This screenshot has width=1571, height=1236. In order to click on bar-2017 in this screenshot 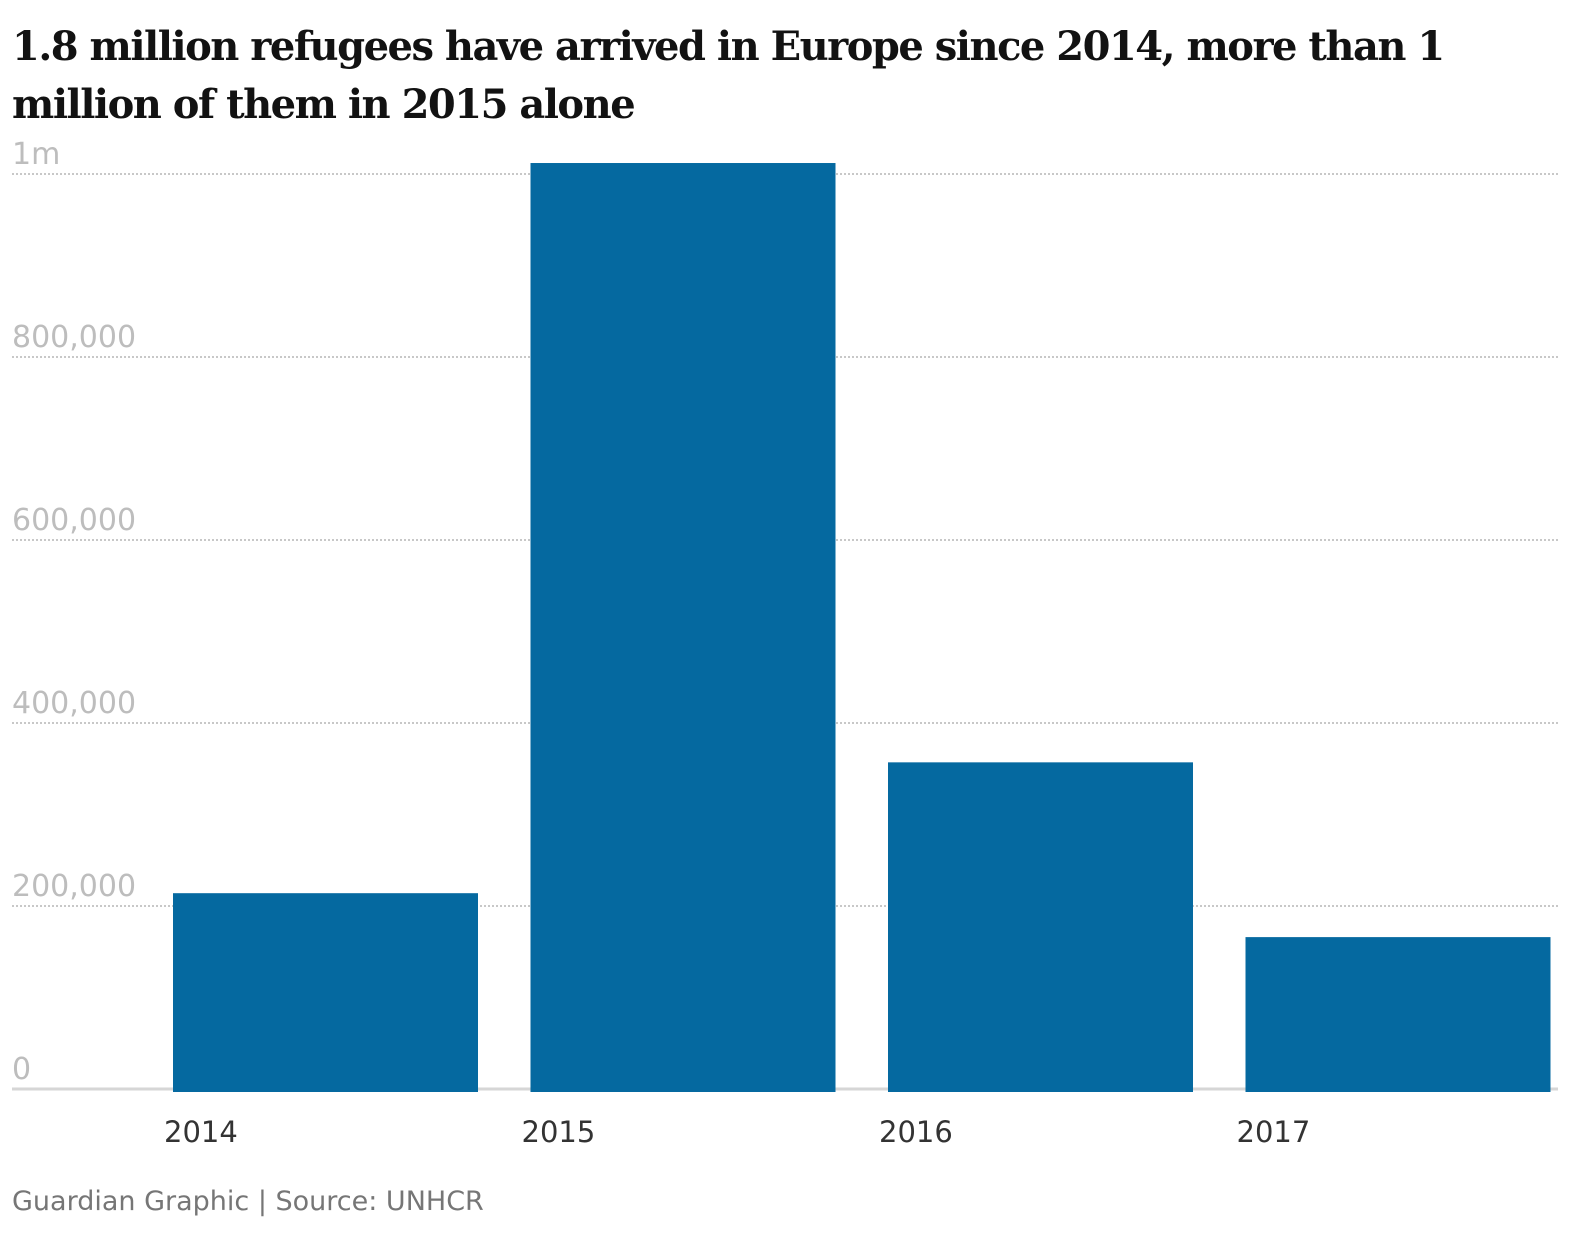, I will do `click(1398, 1014)`.